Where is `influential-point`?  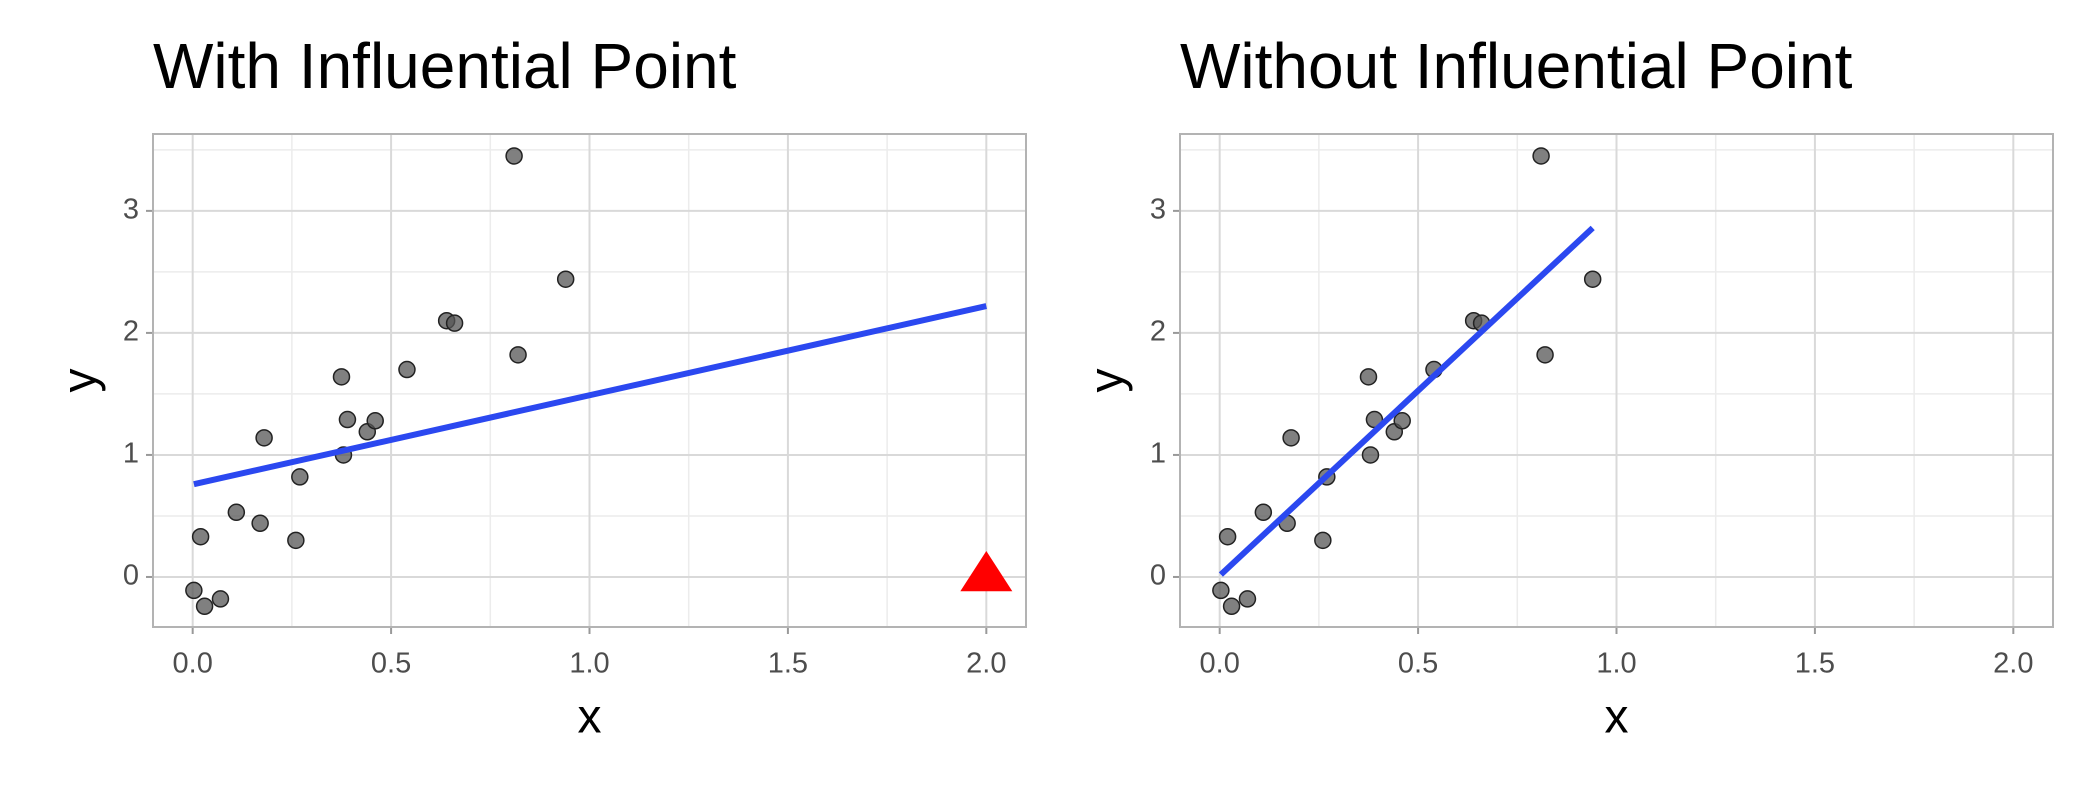 influential-point is located at coordinates (986, 571).